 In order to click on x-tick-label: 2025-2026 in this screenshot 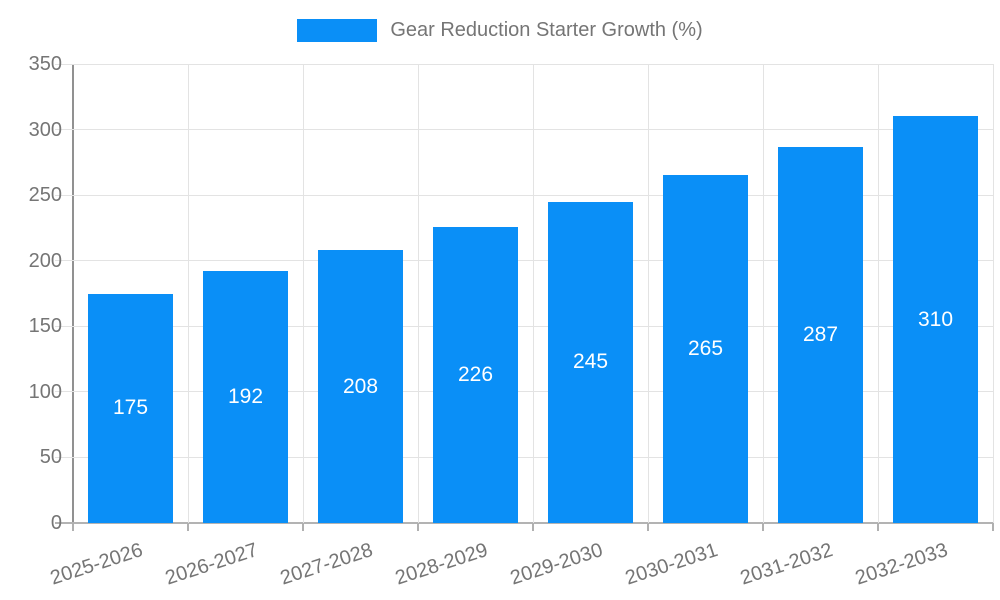, I will do `click(96, 564)`.